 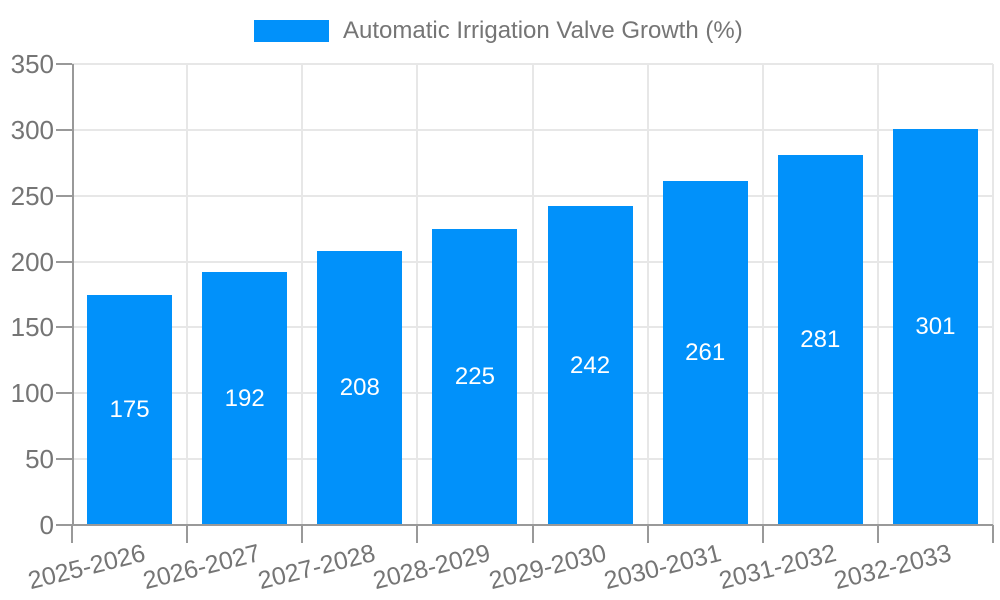 What do you see at coordinates (291, 31) in the screenshot?
I see `legend-swatch-icon` at bounding box center [291, 31].